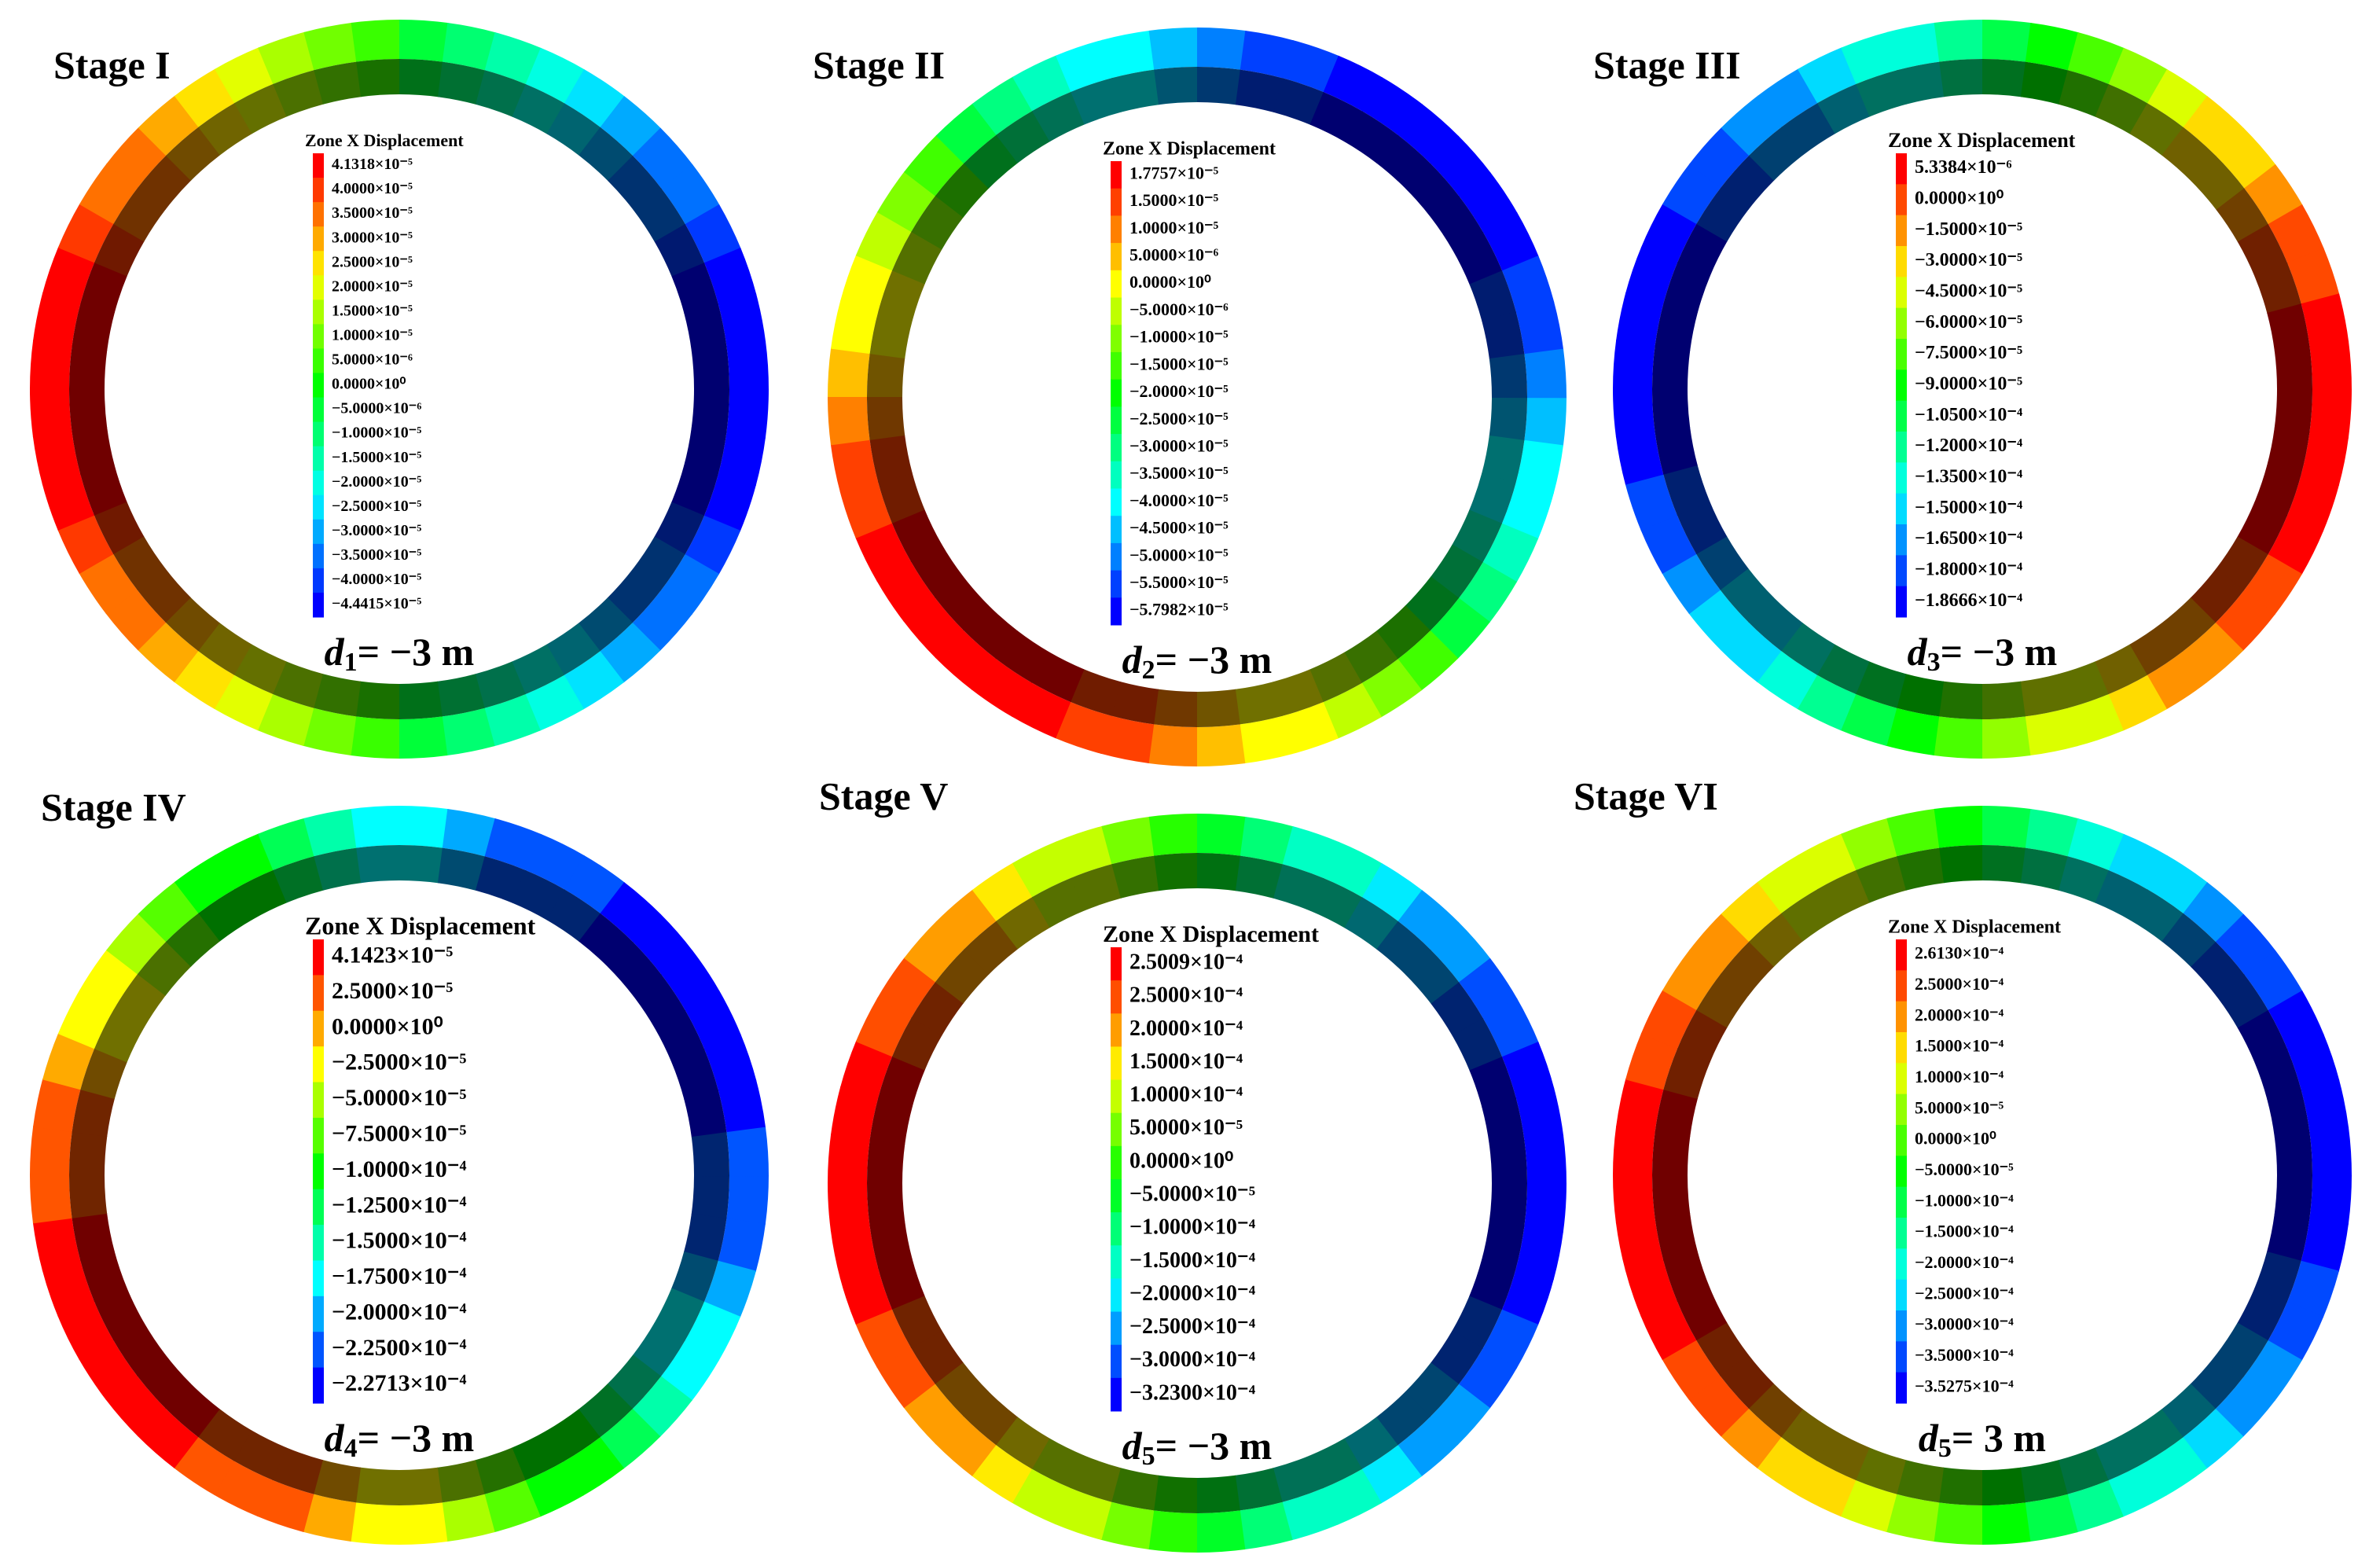  Describe the element at coordinates (1964, 1385) in the screenshot. I see `legend-label: −3.5275×10⁻⁴` at that location.